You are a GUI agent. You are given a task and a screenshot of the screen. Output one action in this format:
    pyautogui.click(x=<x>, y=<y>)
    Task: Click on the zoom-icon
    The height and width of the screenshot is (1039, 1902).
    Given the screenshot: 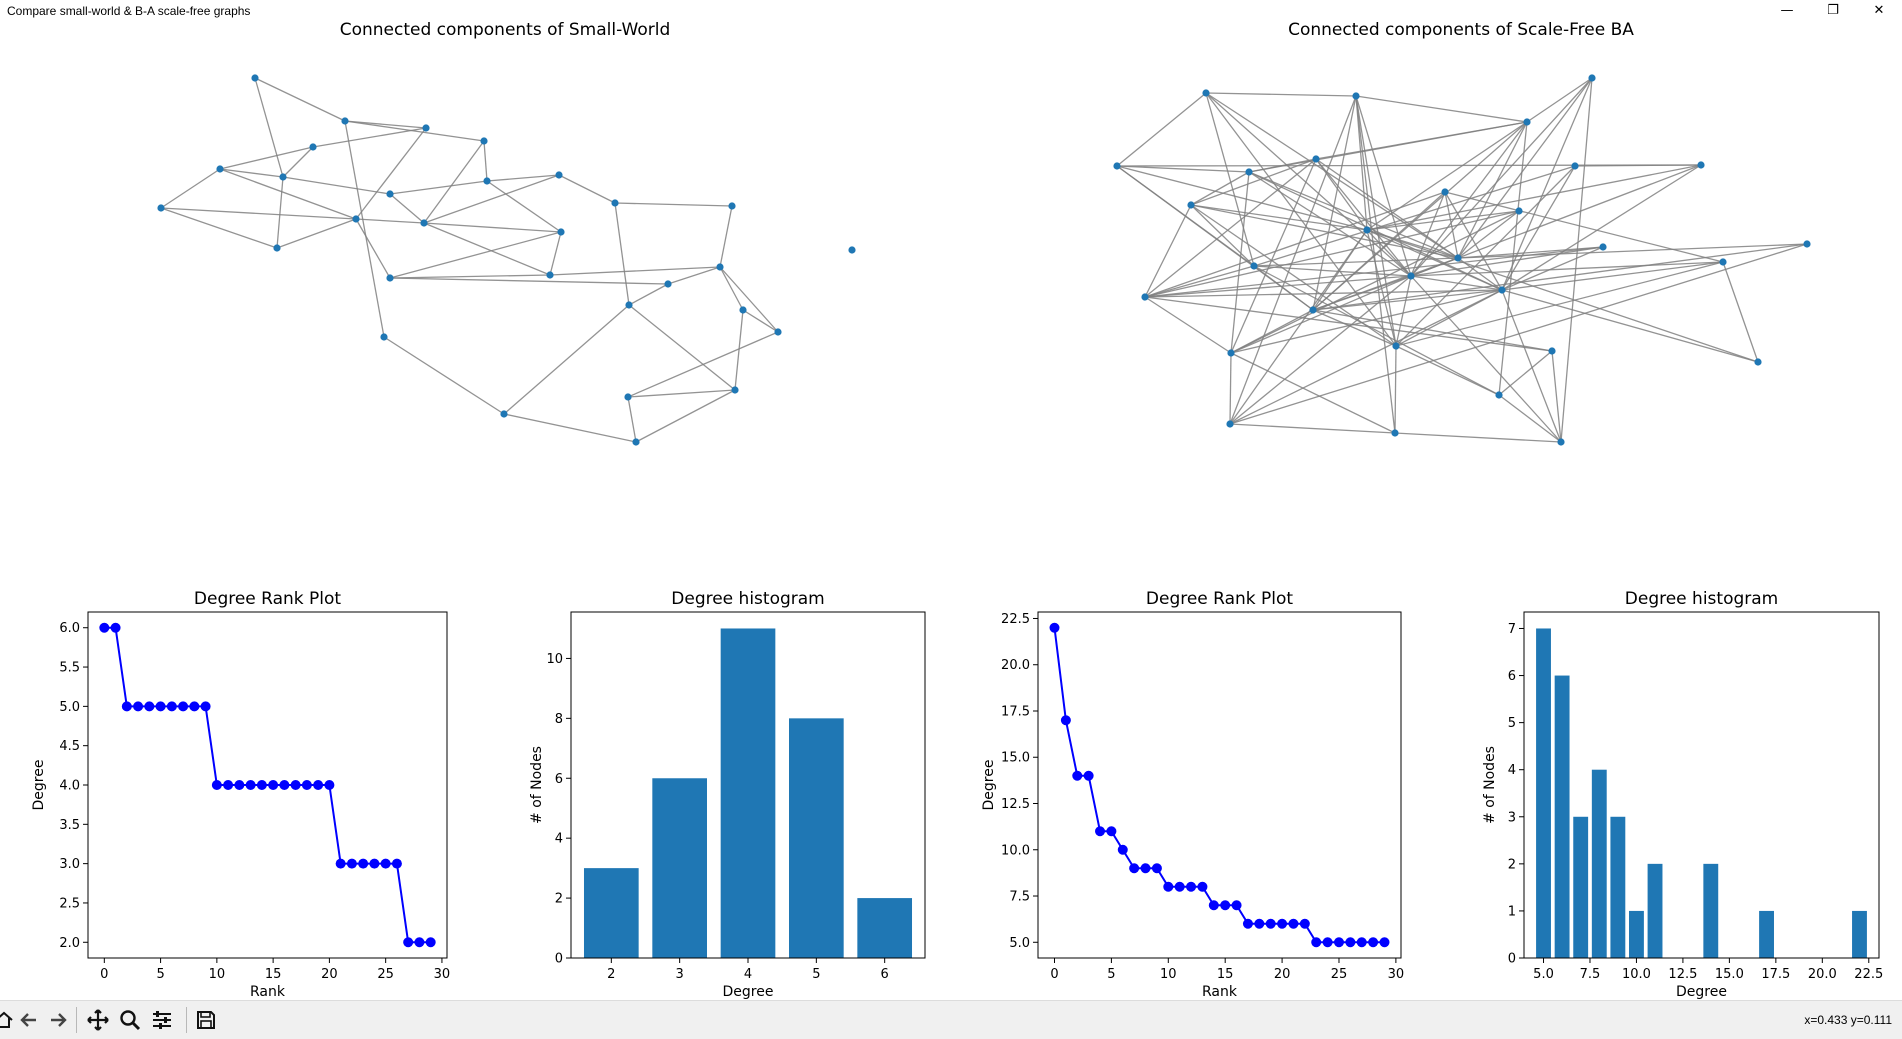 What is the action you would take?
    pyautogui.click(x=130, y=1020)
    